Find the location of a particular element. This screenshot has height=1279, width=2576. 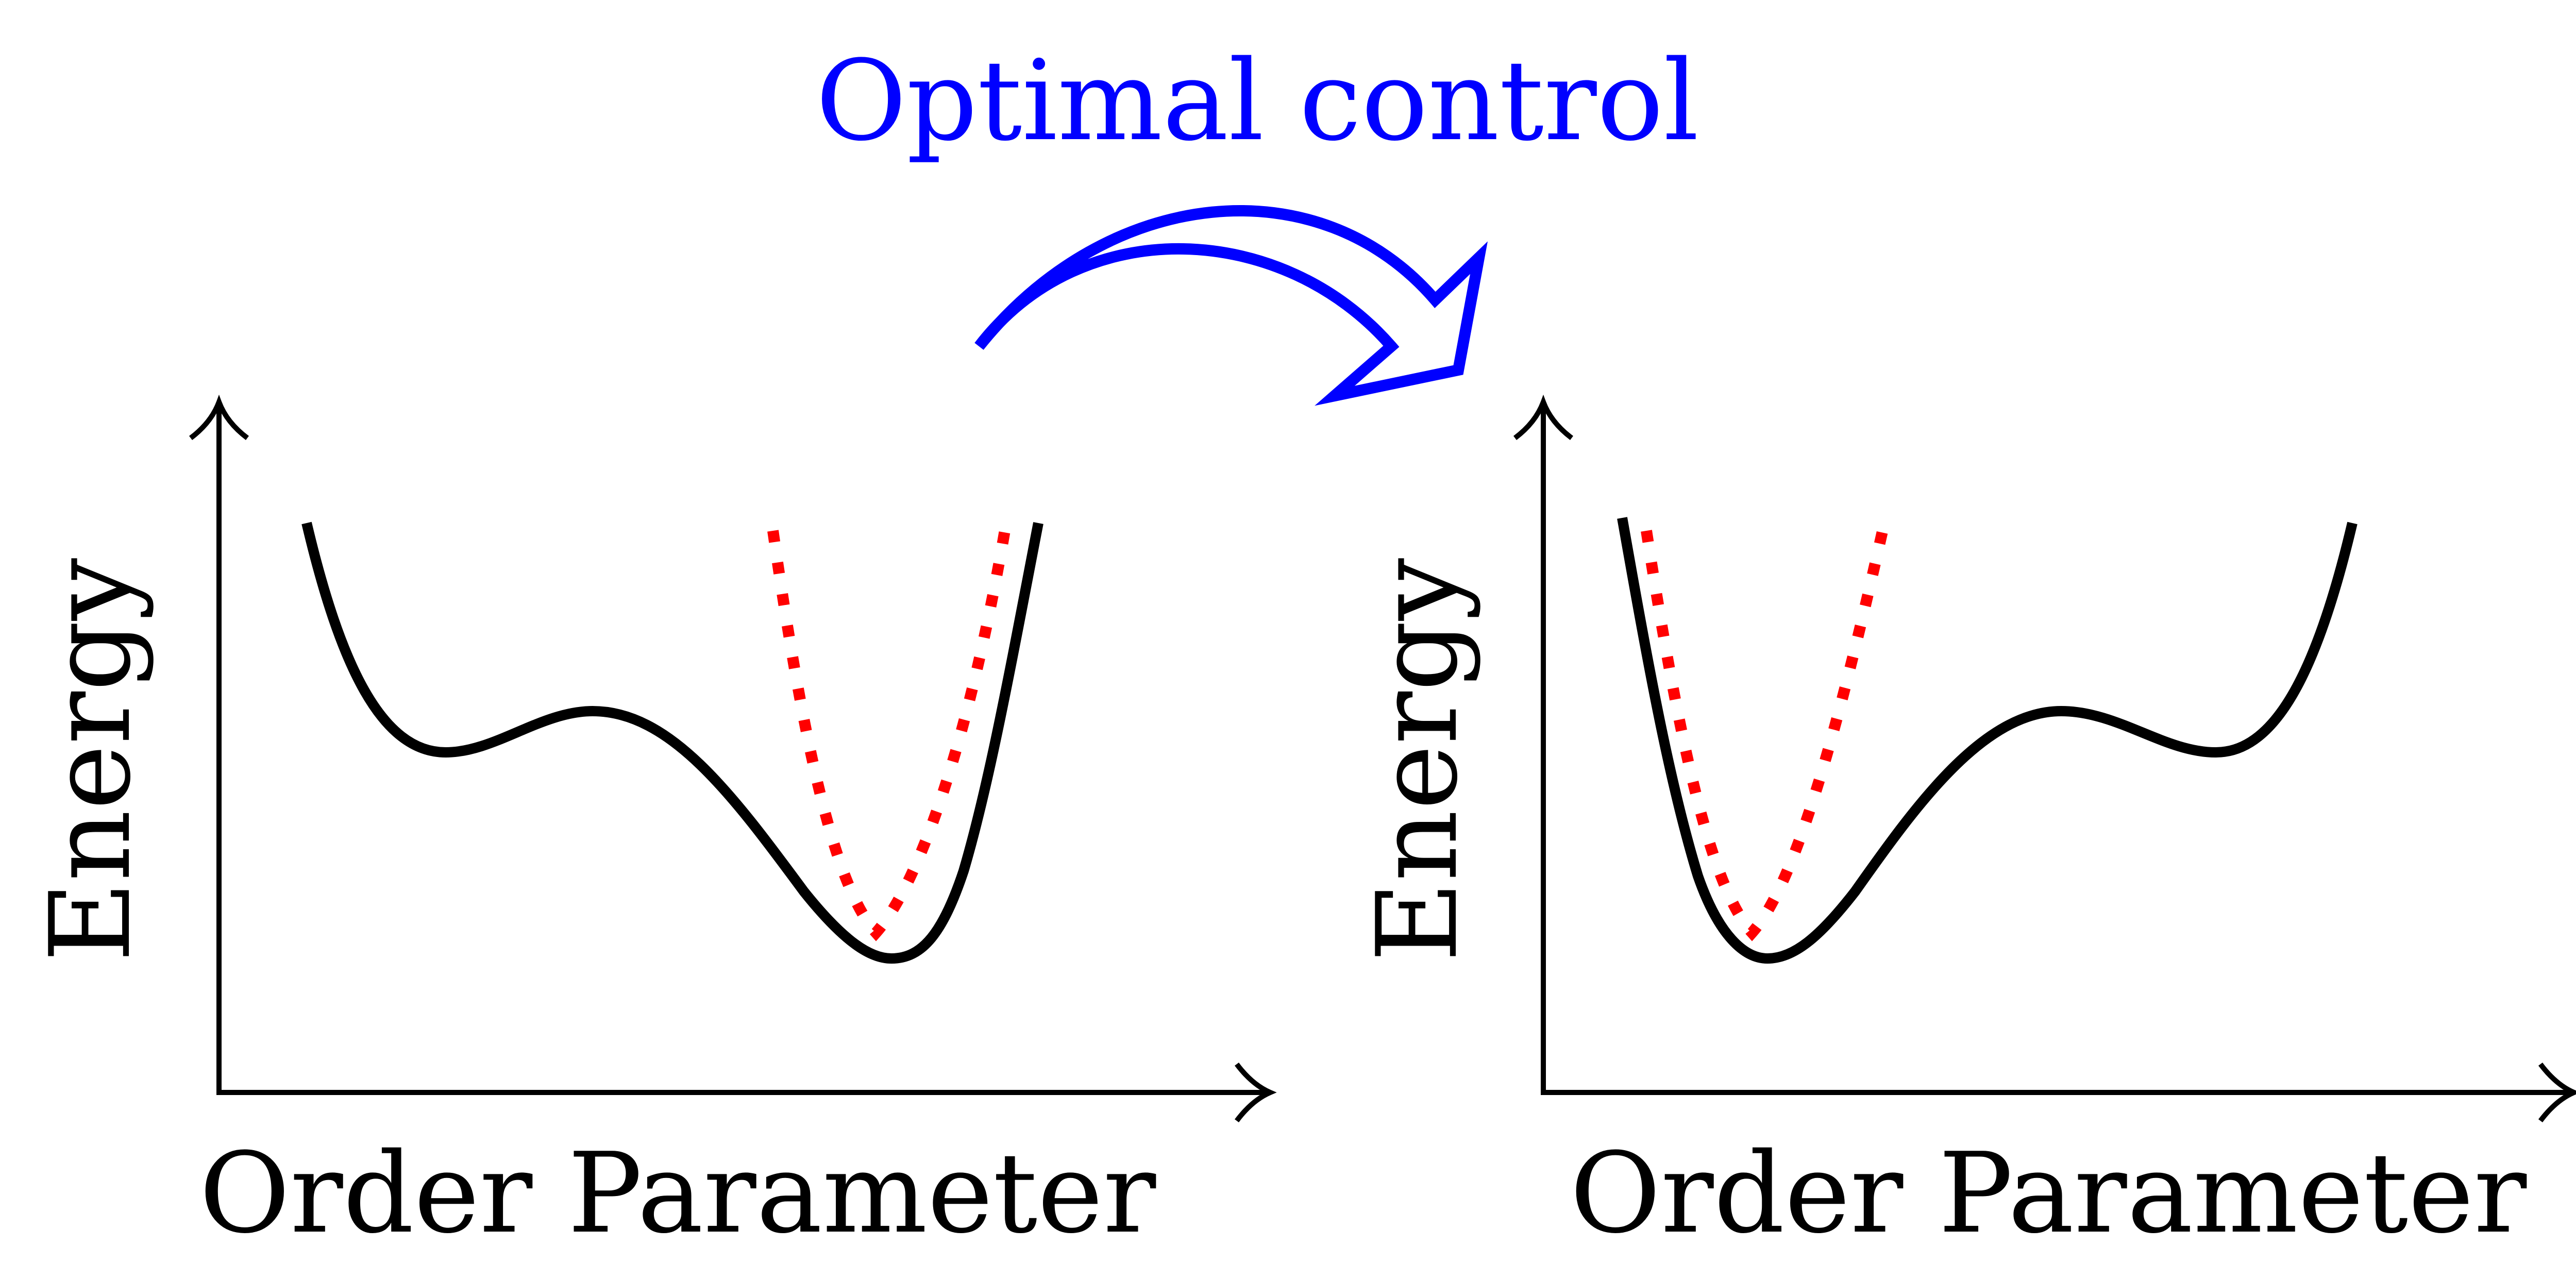

right-y-axis-label: Energy is located at coordinates (1417, 760).